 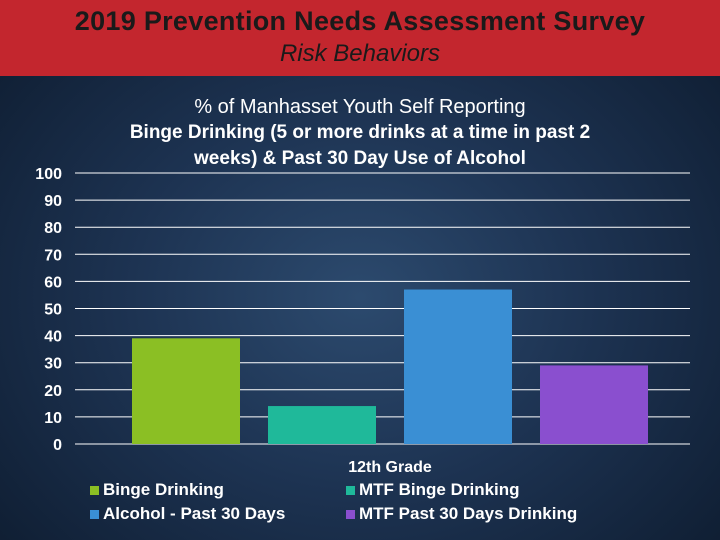 I want to click on legend-item-mtf-binge-drinking: MTF Binge Drinking, so click(x=433, y=490).